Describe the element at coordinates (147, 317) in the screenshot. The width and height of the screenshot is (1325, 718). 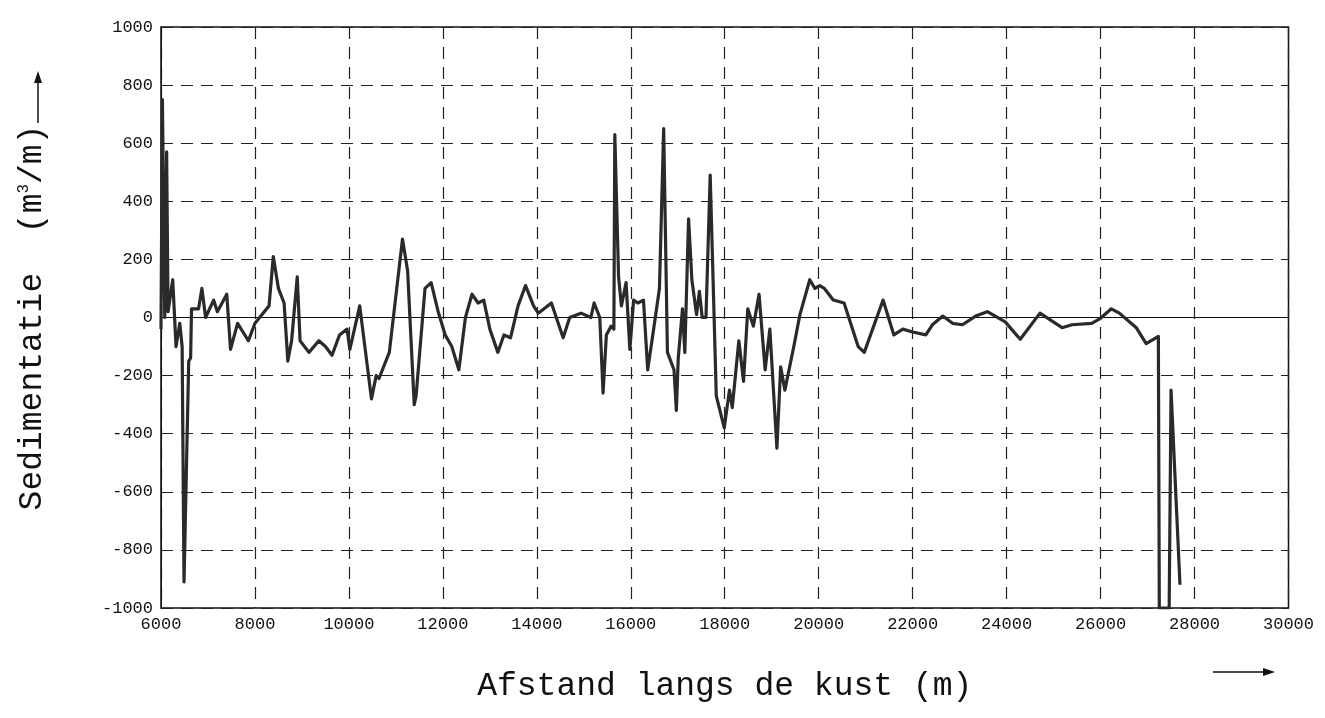
I see `y-tick-label: 0` at that location.